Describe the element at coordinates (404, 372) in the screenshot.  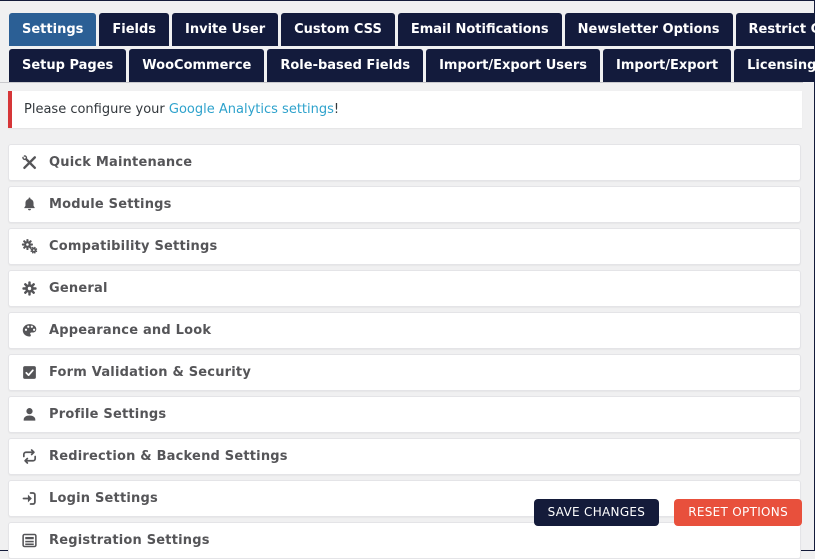
I see `section-form-validation-security: Form Validation & Security` at that location.